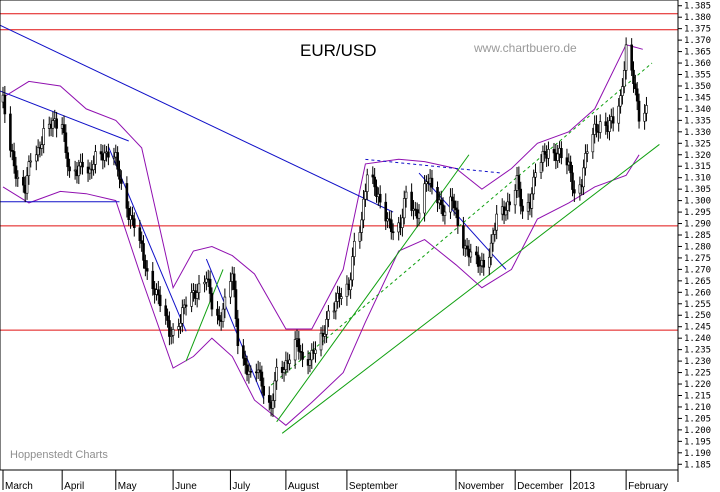 This screenshot has width=720, height=492. Describe the element at coordinates (697, 30) in the screenshot. I see `y-tick-label: 1.375` at that location.